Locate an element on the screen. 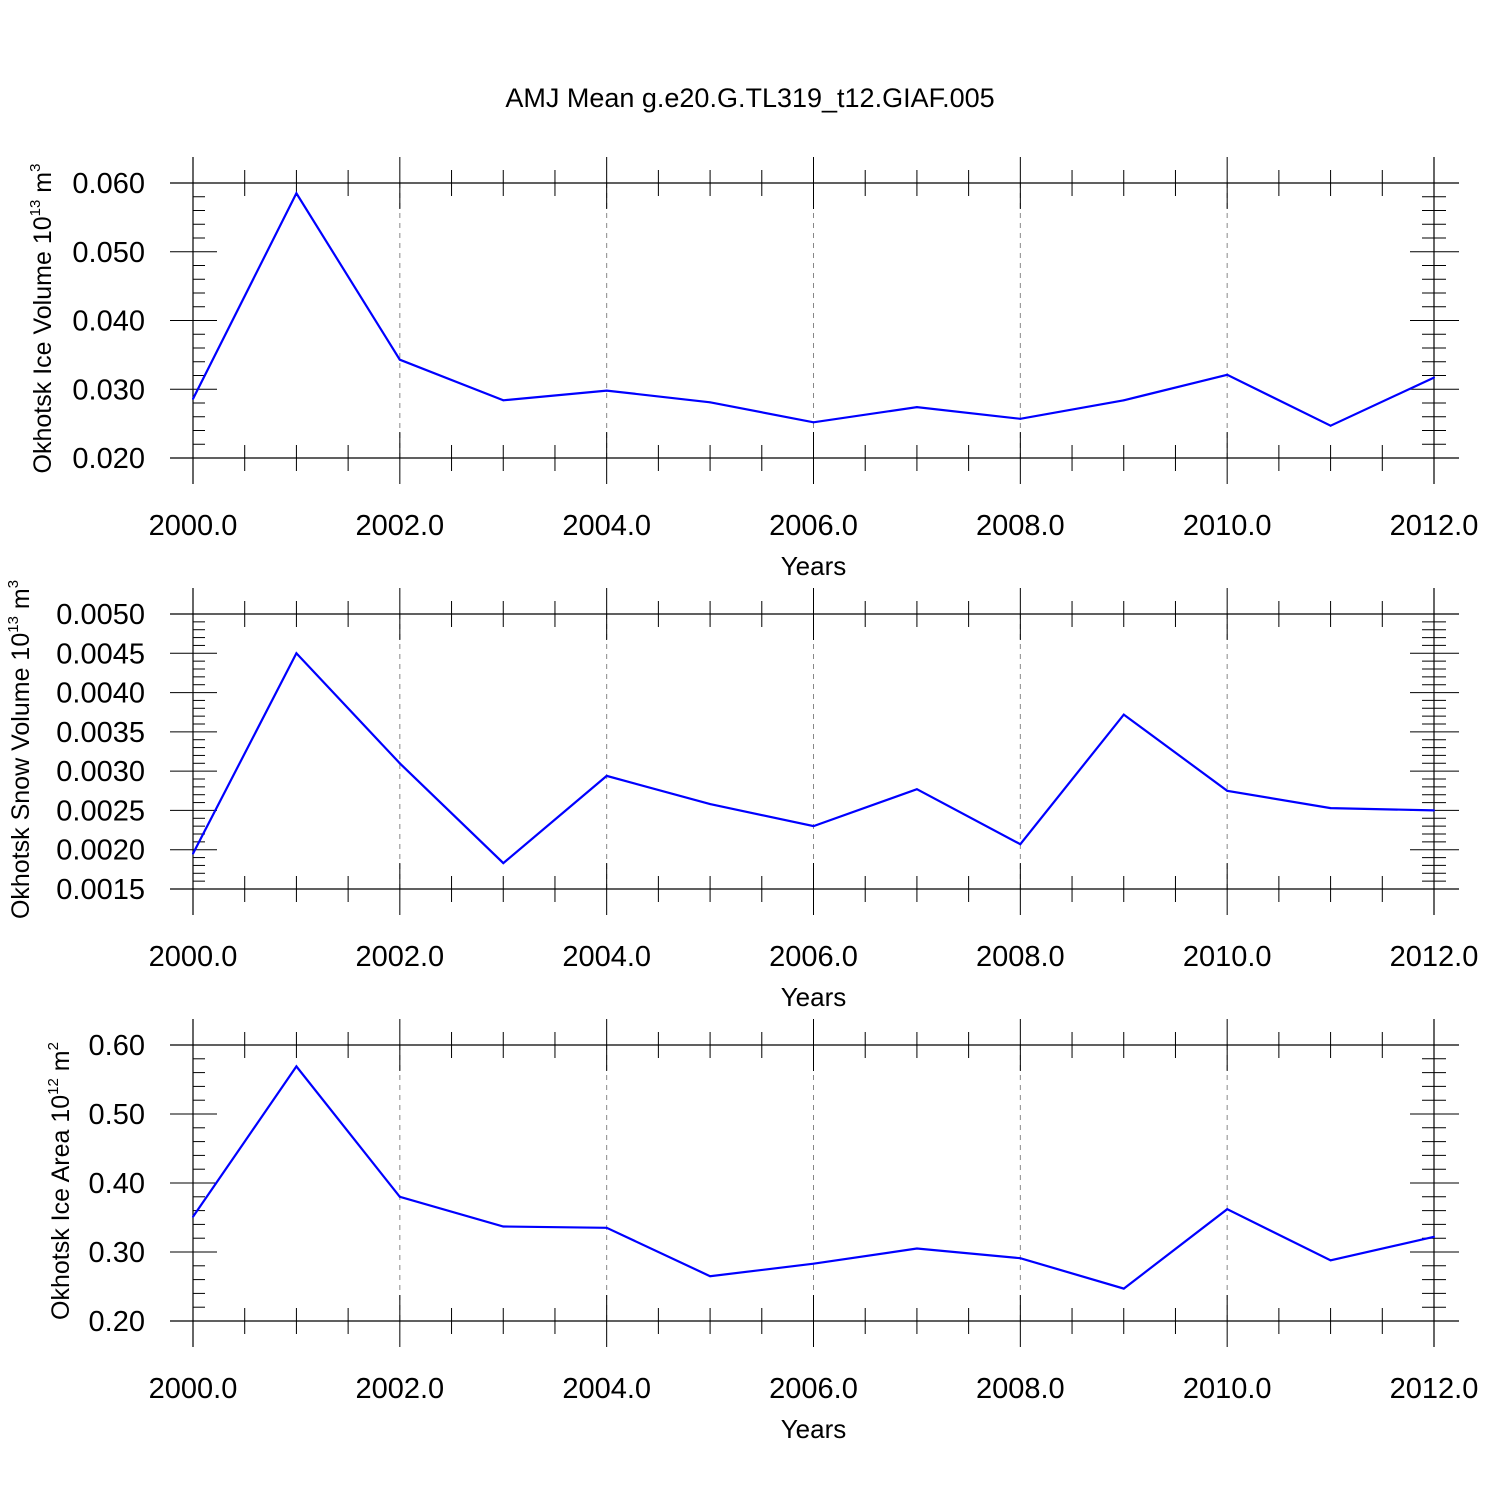 This screenshot has height=1500, width=1500. y-axis-label: Okhotsk Ice Area 1012 m2 is located at coordinates (60, 1181).